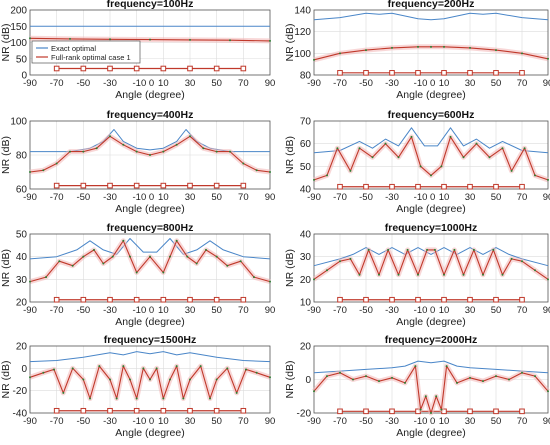 This screenshot has height=445, width=550. Describe the element at coordinates (431, 5) in the screenshot. I see `chart-title: frequency=200Hz` at that location.